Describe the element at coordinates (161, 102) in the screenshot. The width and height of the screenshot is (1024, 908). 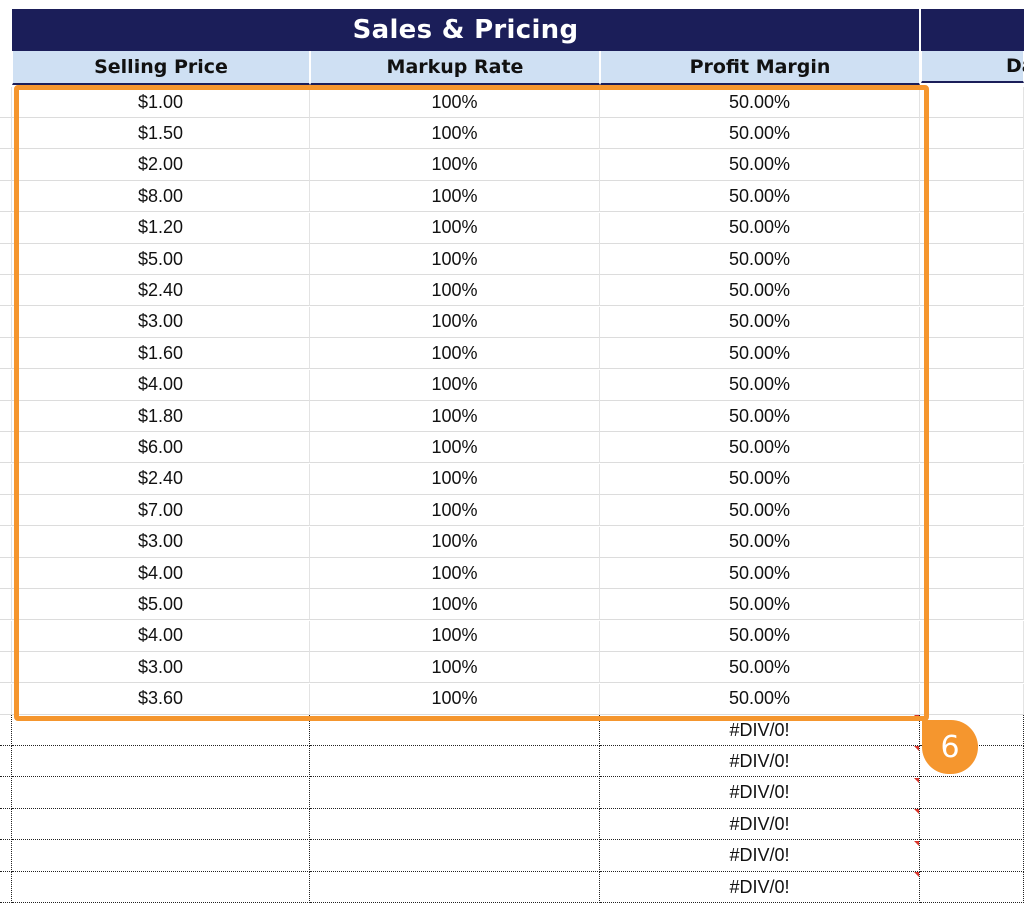
I see `selling-price-cell: $1.00` at that location.